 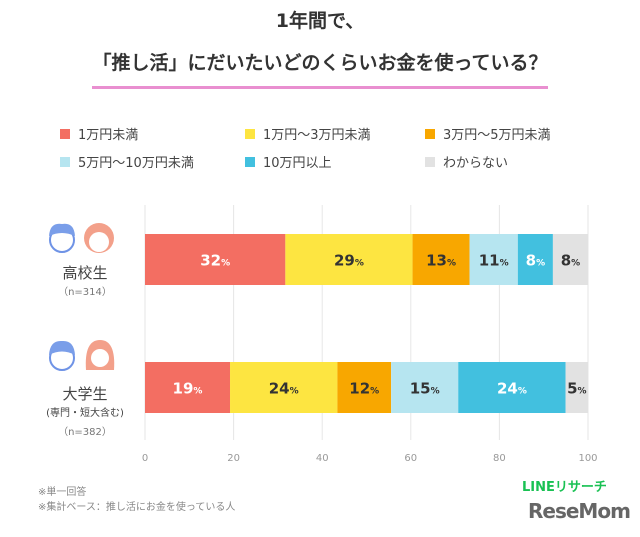 What do you see at coordinates (62, 492) in the screenshot?
I see `note-single-answer: ※単一回答` at bounding box center [62, 492].